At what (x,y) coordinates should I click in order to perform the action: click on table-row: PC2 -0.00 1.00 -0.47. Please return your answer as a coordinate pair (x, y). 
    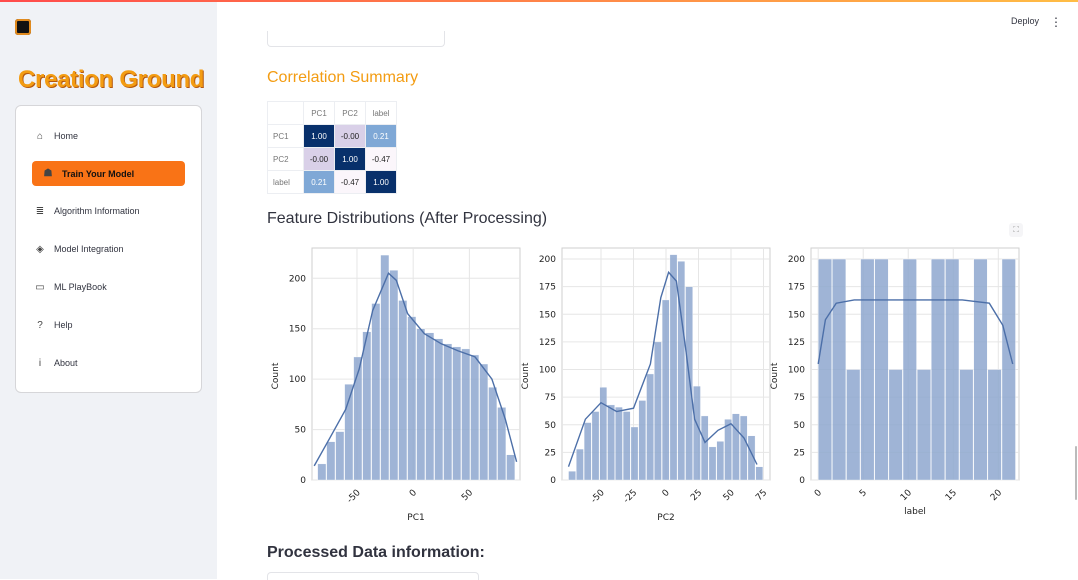
    Looking at the image, I should click on (332, 159).